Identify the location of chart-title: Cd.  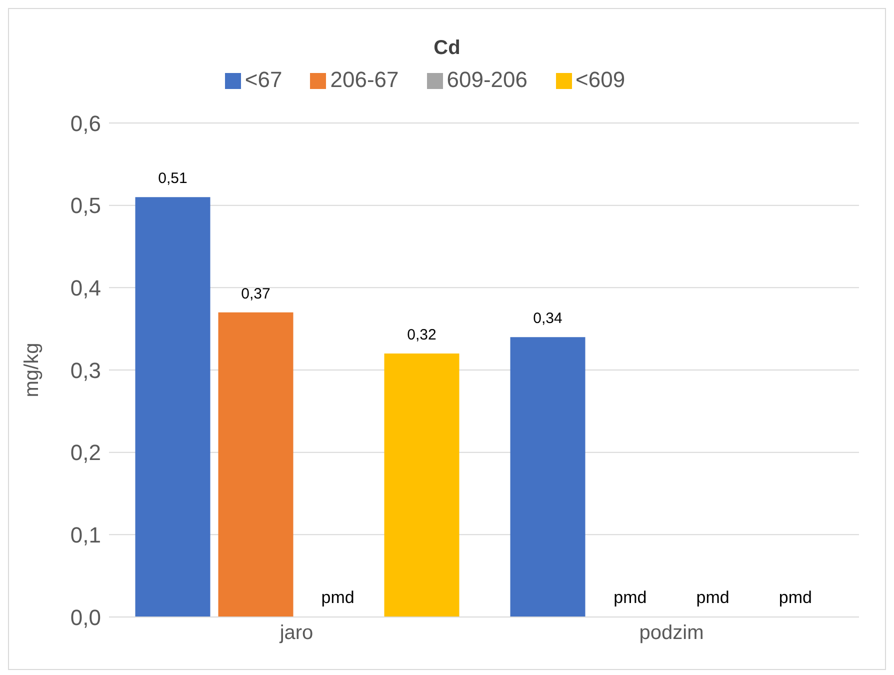
(447, 48).